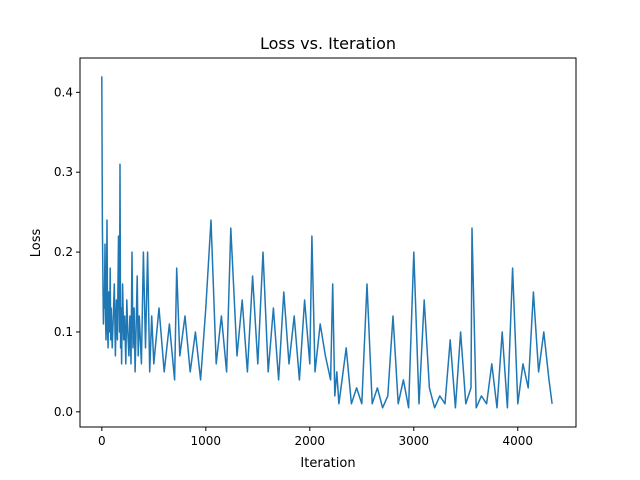 This screenshot has width=640, height=480. I want to click on y-axis: 0.0 0.1 0.2 0.3 0.4, so click(67, 252).